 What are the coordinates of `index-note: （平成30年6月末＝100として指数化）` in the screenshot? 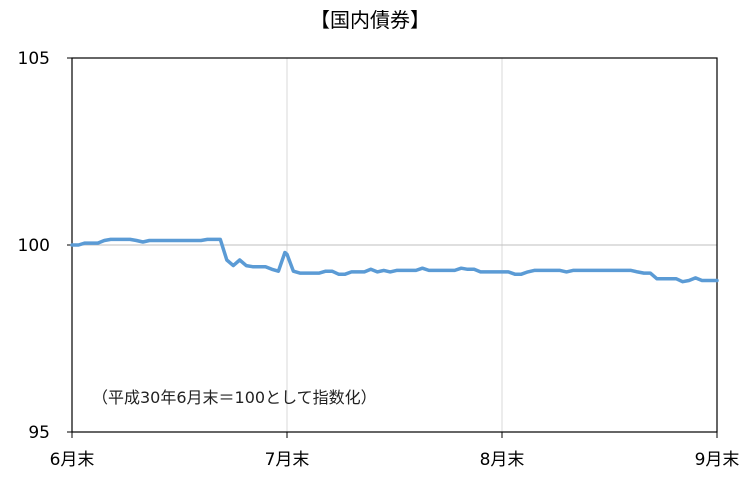 It's located at (234, 397).